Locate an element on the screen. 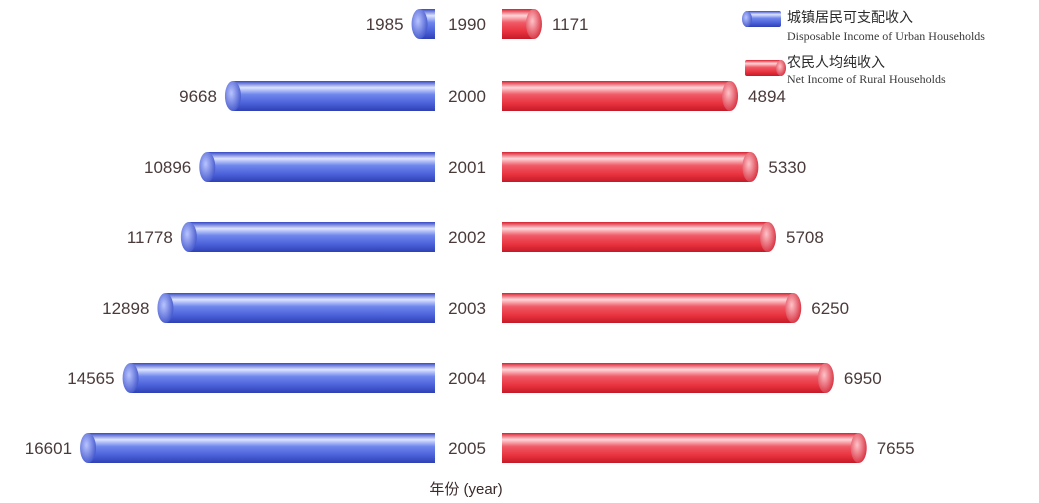 This screenshot has height=503, width=1039. urban-value-label: 9668 is located at coordinates (198, 96).